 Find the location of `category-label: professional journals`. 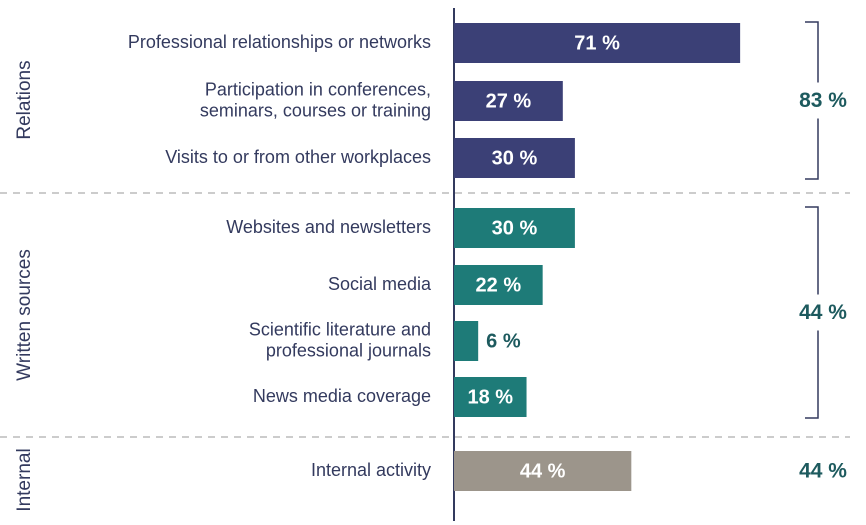

category-label: professional journals is located at coordinates (348, 350).